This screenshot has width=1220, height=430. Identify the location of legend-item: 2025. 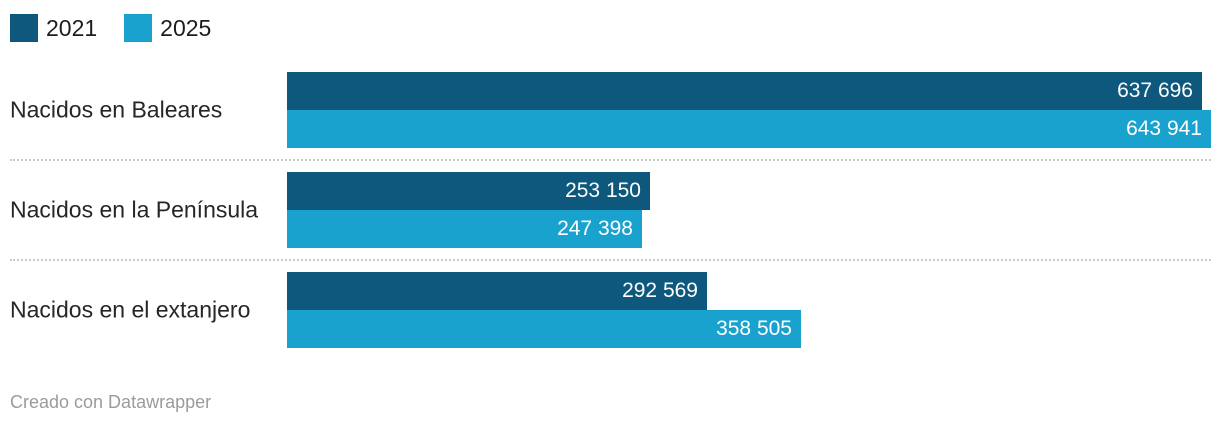
(167, 28).